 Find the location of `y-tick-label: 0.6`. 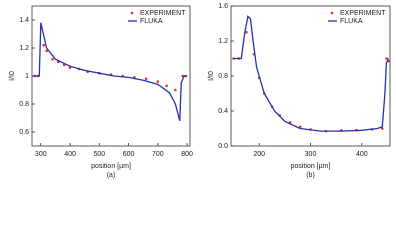

y-tick-label: 0.6 is located at coordinates (24, 132).